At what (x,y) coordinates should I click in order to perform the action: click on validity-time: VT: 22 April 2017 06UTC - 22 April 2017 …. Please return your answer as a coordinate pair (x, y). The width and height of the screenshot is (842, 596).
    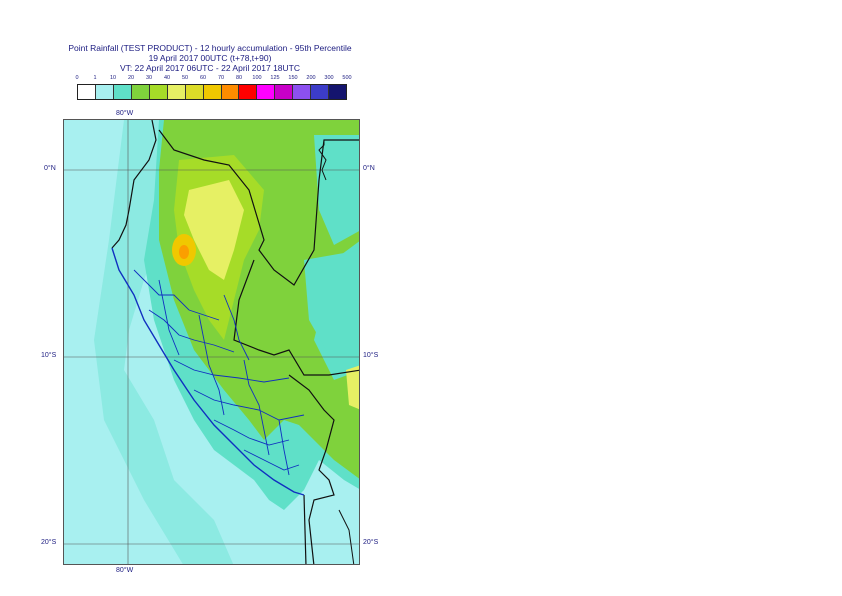
    Looking at the image, I should click on (209, 68).